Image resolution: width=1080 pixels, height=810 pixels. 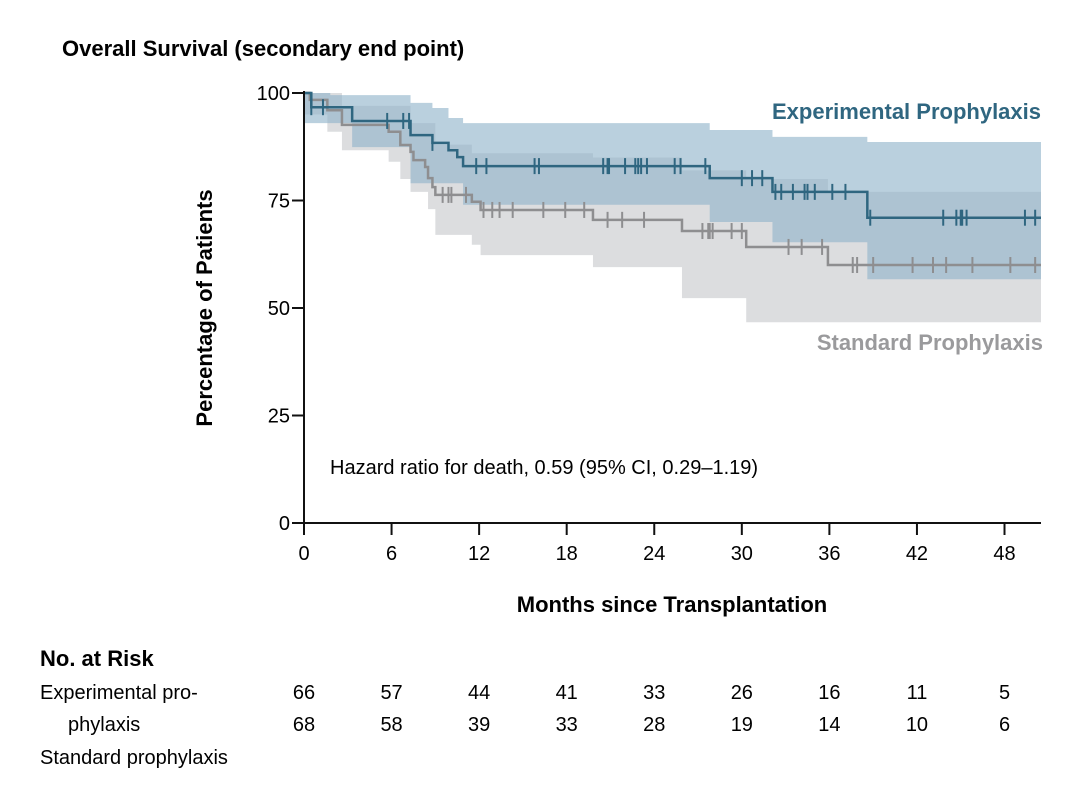 What do you see at coordinates (651, 709) in the screenshot?
I see `risk-table: 66 57 44 41 33 26 16 11 5 68 58 39 33 28 19 14 10 6` at bounding box center [651, 709].